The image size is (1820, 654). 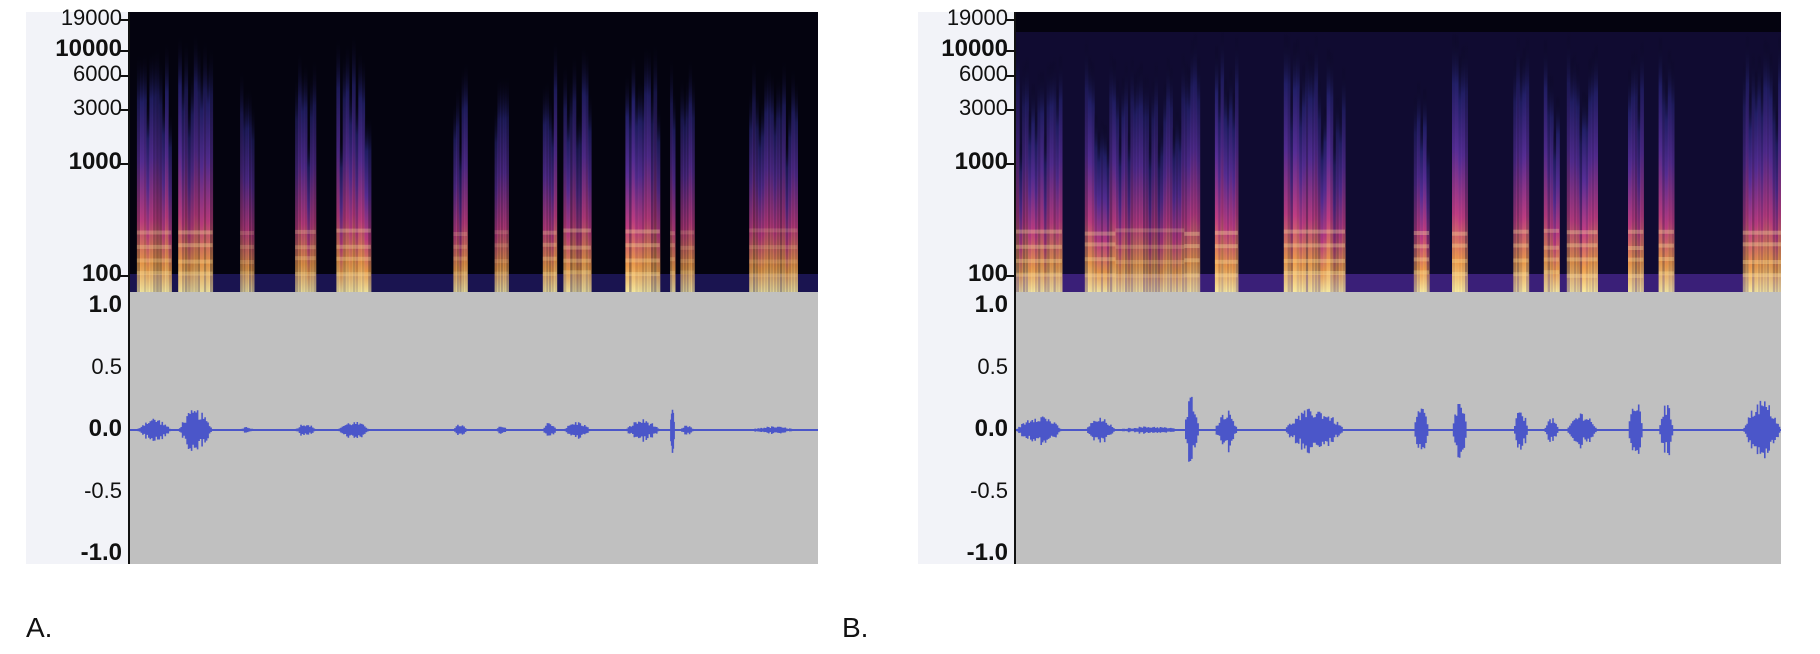 I want to click on panel-label: B., so click(x=855, y=627).